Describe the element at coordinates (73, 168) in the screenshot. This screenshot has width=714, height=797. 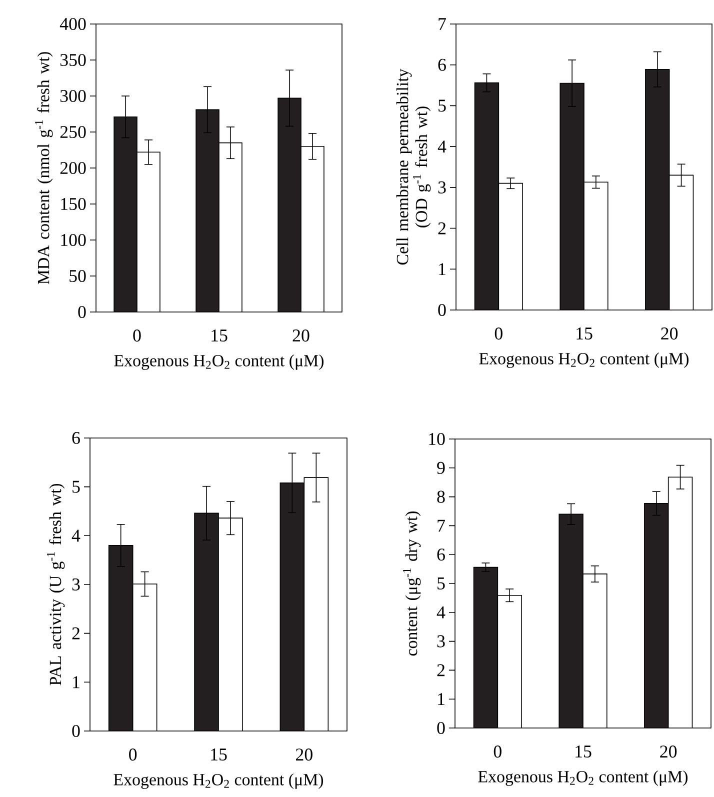
I see `y-tick-label: 200` at that location.